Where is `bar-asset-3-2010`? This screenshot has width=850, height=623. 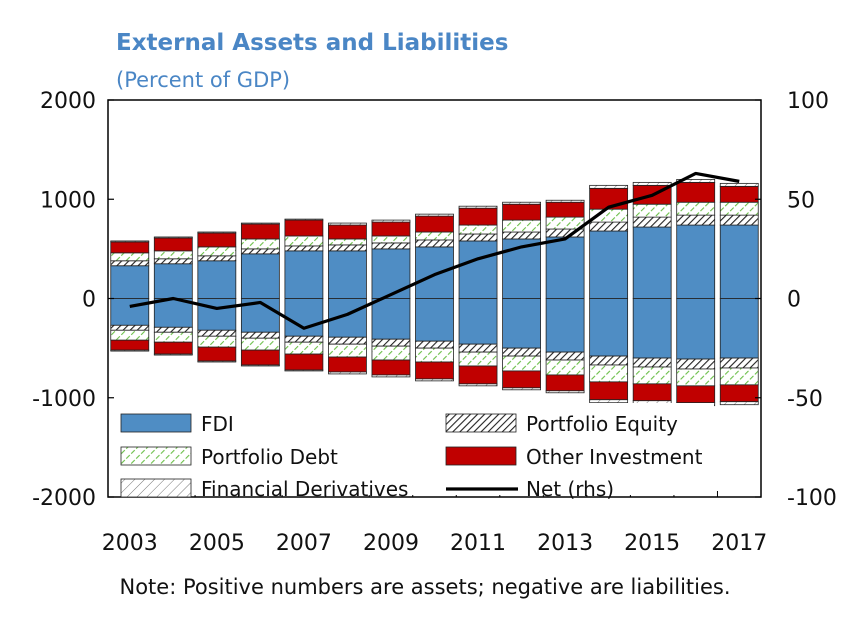 bar-asset-3-2010 is located at coordinates (434, 224).